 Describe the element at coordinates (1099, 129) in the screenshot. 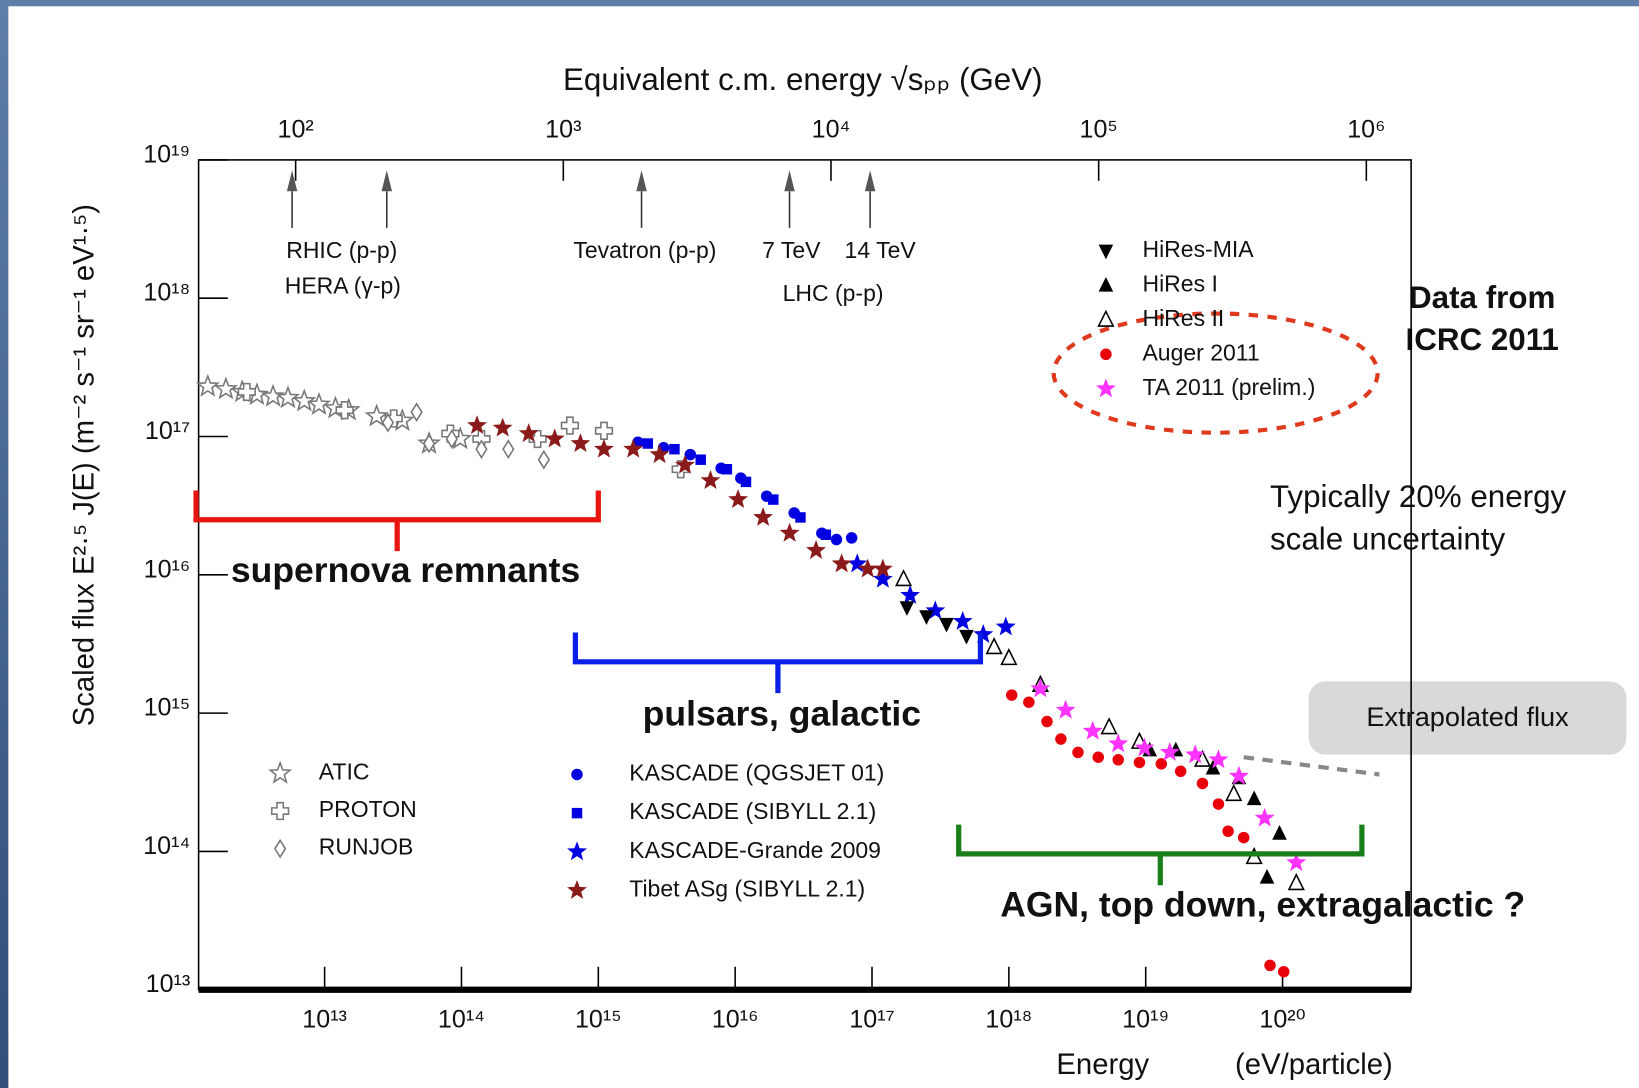

I see `x2-tick-label: 10⁵` at that location.